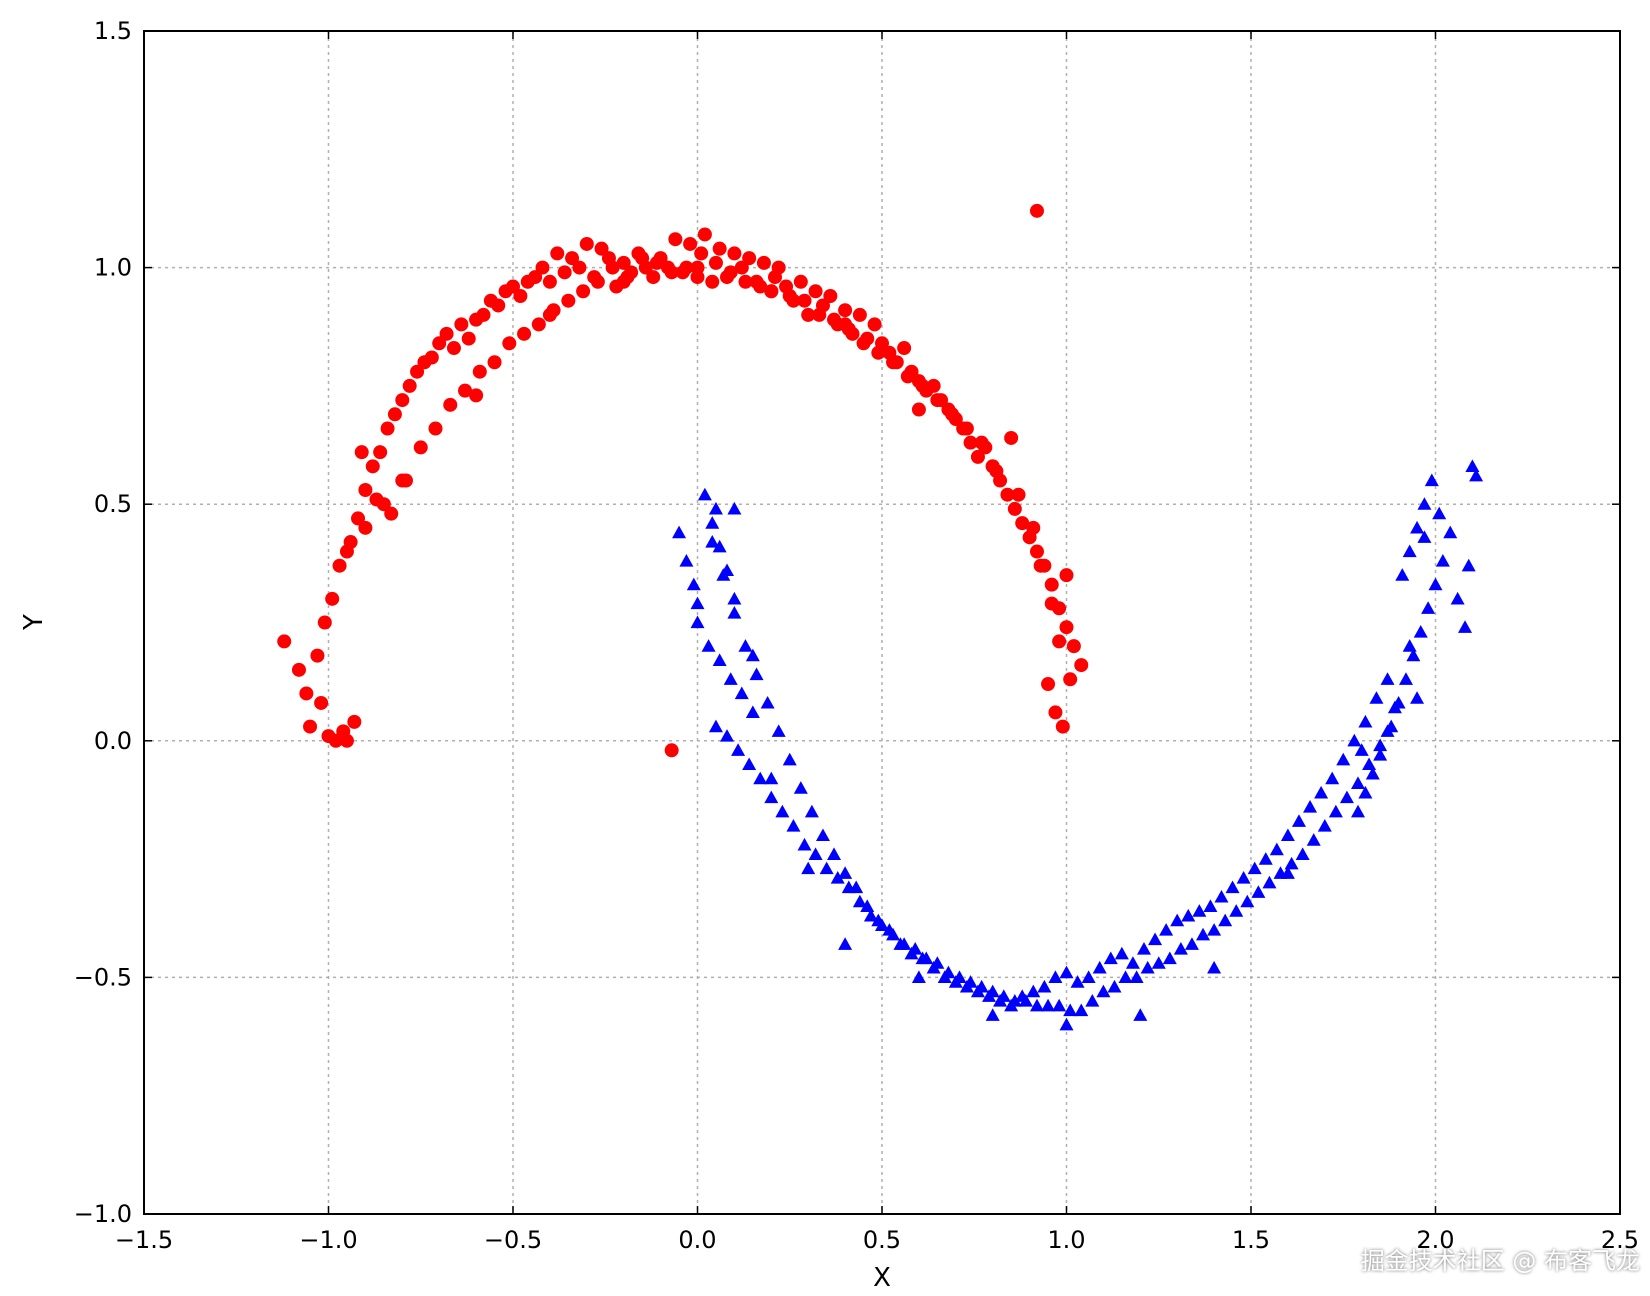 This screenshot has height=1296, width=1650. What do you see at coordinates (113, 741) in the screenshot?
I see `y-tick-label: 0.0` at bounding box center [113, 741].